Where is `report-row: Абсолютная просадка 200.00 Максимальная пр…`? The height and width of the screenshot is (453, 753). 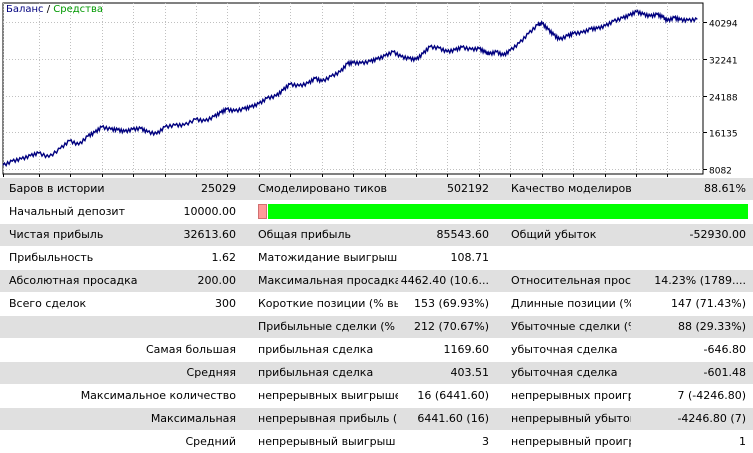 report-row: Абсолютная просадка 200.00 Максимальная пр… is located at coordinates (376, 281).